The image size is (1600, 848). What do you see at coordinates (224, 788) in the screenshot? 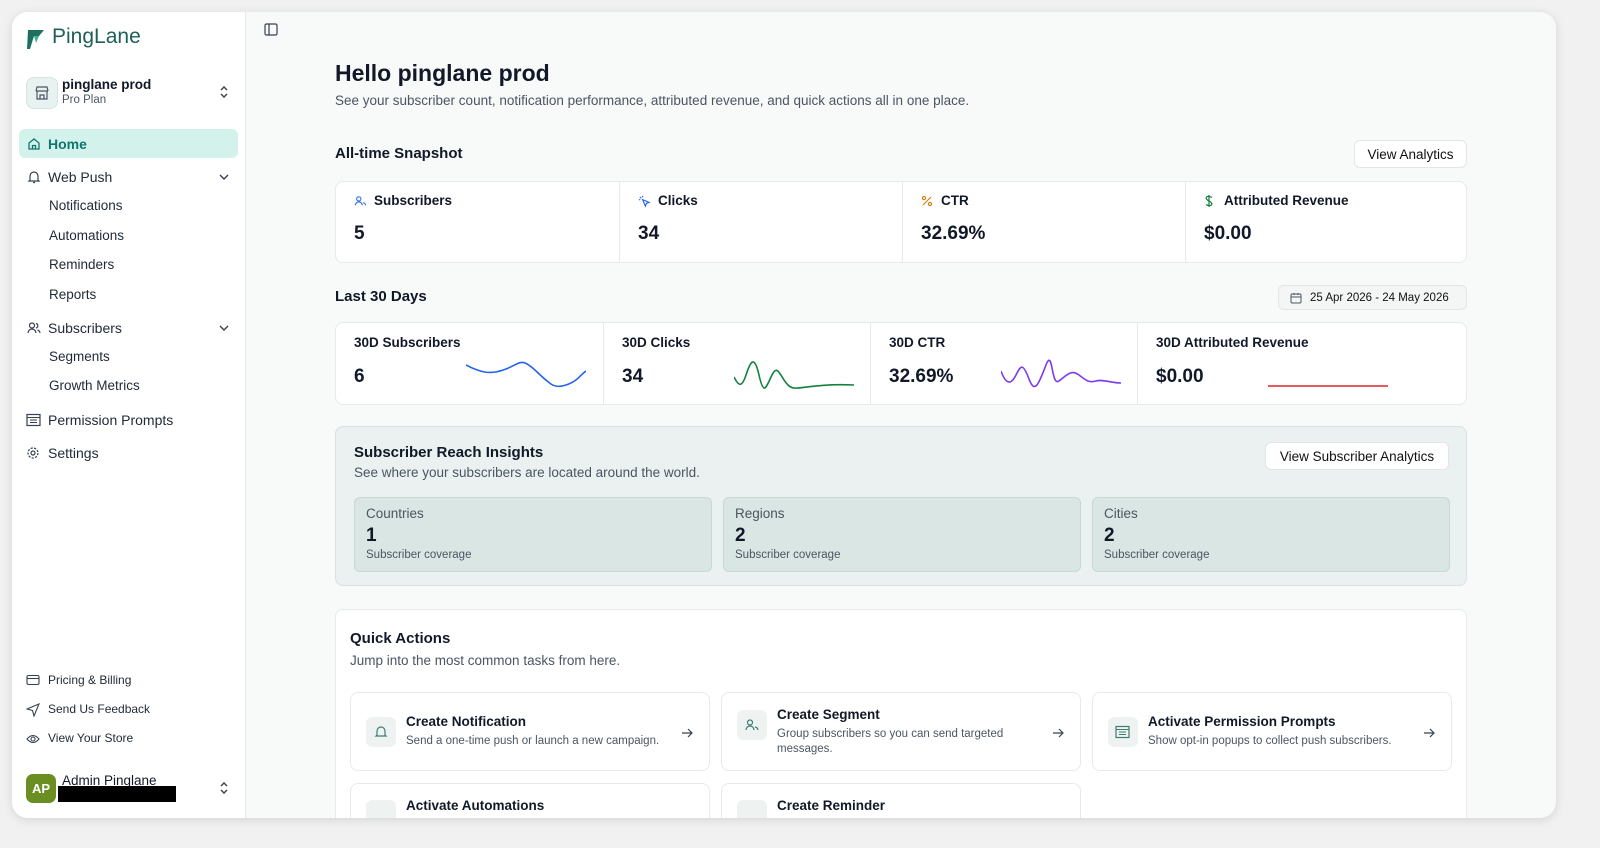
I see `user-switch` at bounding box center [224, 788].